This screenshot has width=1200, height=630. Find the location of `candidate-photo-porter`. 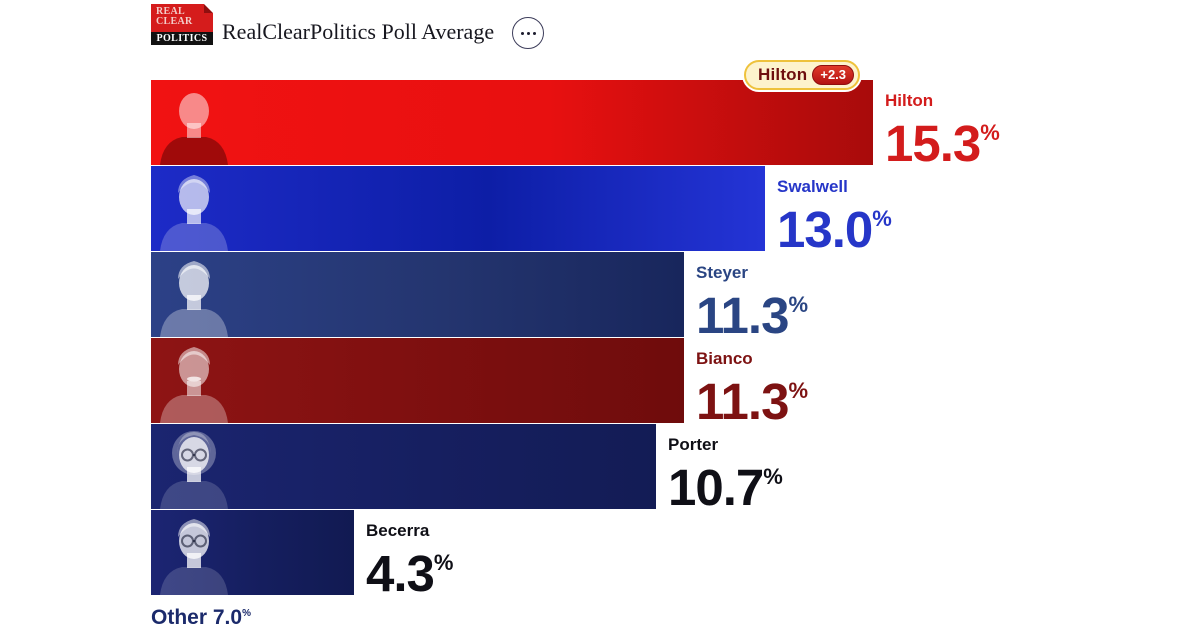

candidate-photo-porter is located at coordinates (194, 466).